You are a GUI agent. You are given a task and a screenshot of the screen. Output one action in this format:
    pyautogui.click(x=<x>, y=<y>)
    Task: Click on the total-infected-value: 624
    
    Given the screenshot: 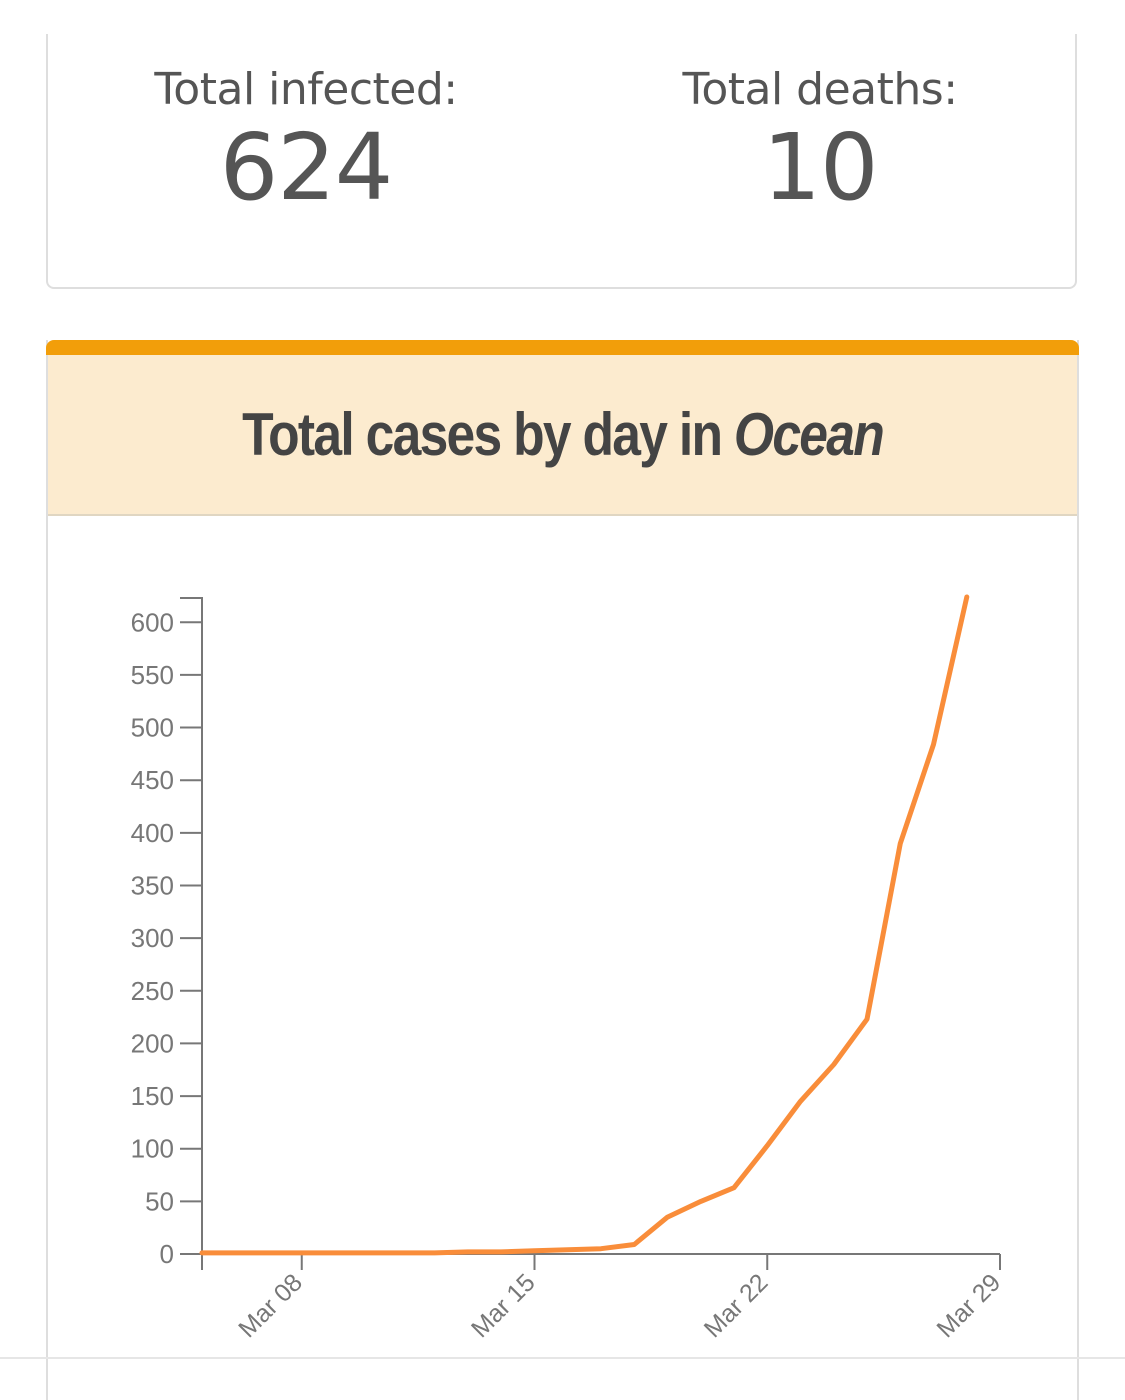 What is the action you would take?
    pyautogui.click(x=306, y=168)
    